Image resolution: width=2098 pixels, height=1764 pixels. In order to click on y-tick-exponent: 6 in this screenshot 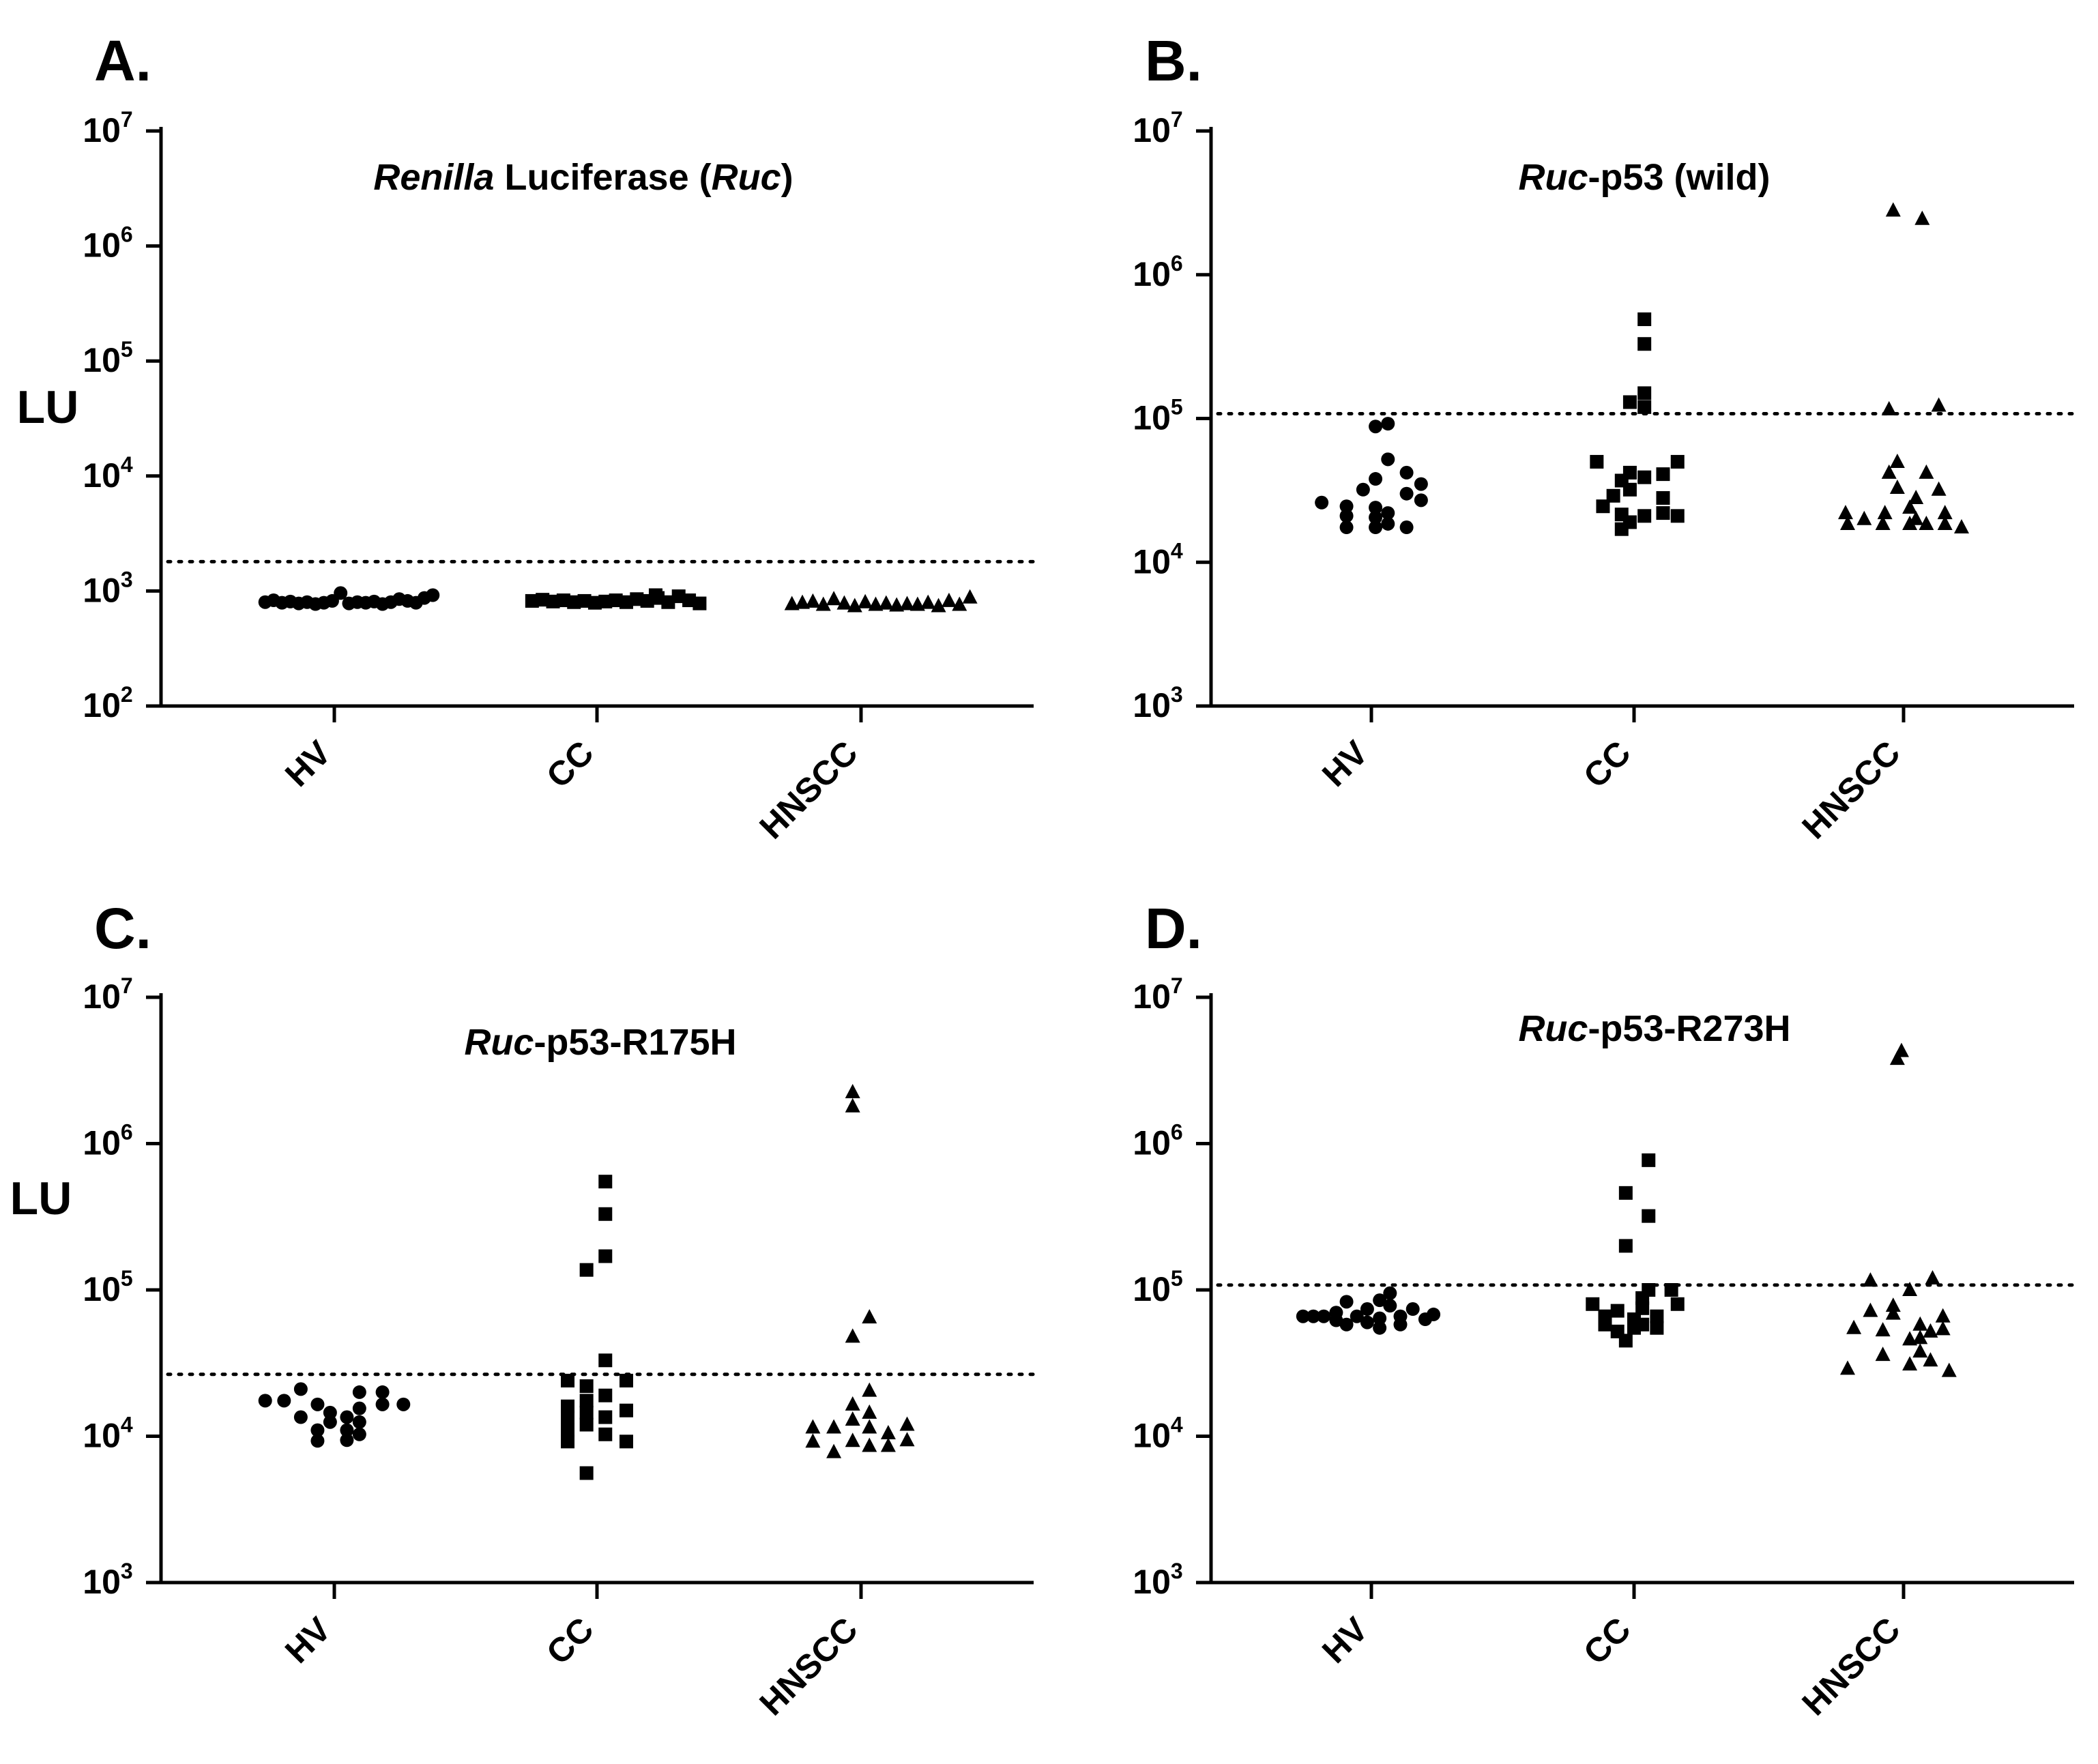, I will do `click(1177, 1132)`.